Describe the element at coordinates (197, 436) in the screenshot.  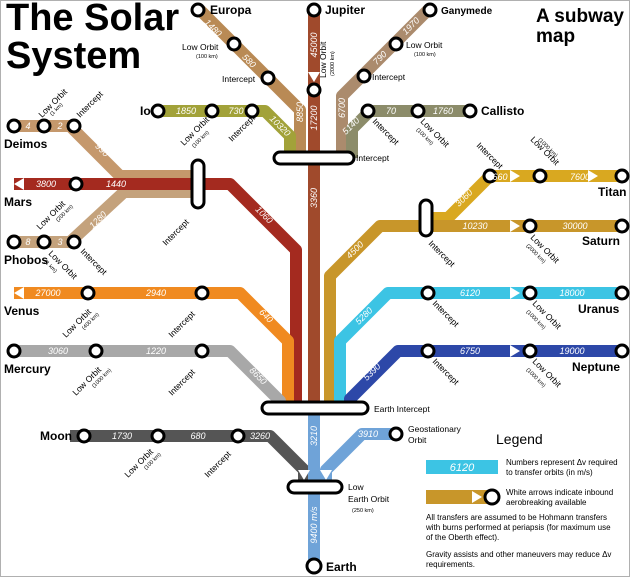
I see `dv-moon-b: 680` at that location.